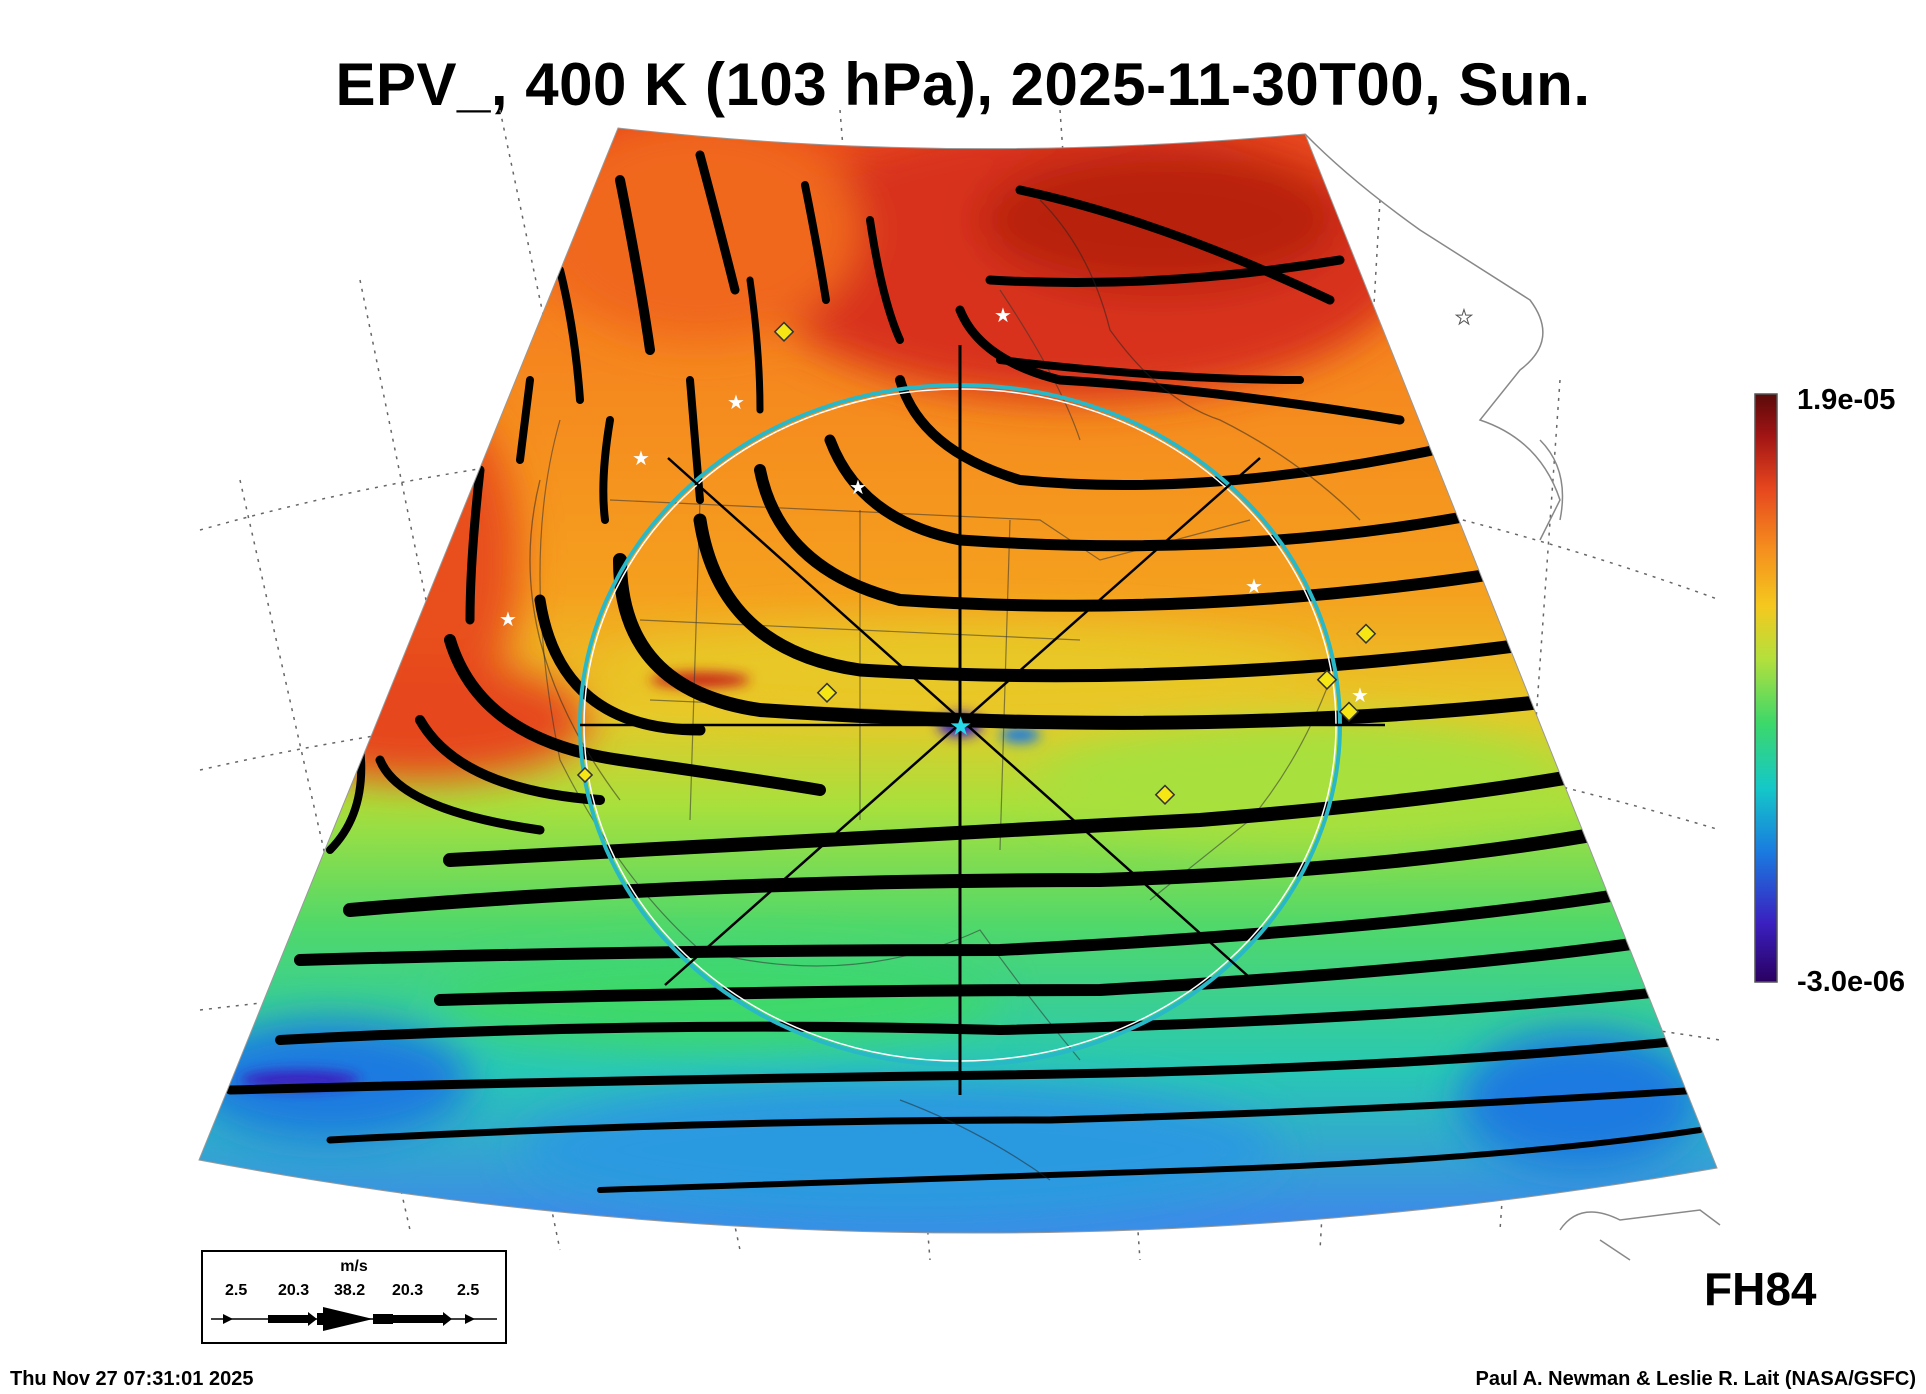 The image size is (1926, 1394). Describe the element at coordinates (354, 1319) in the screenshot. I see `wind-legend-arrow` at that location.